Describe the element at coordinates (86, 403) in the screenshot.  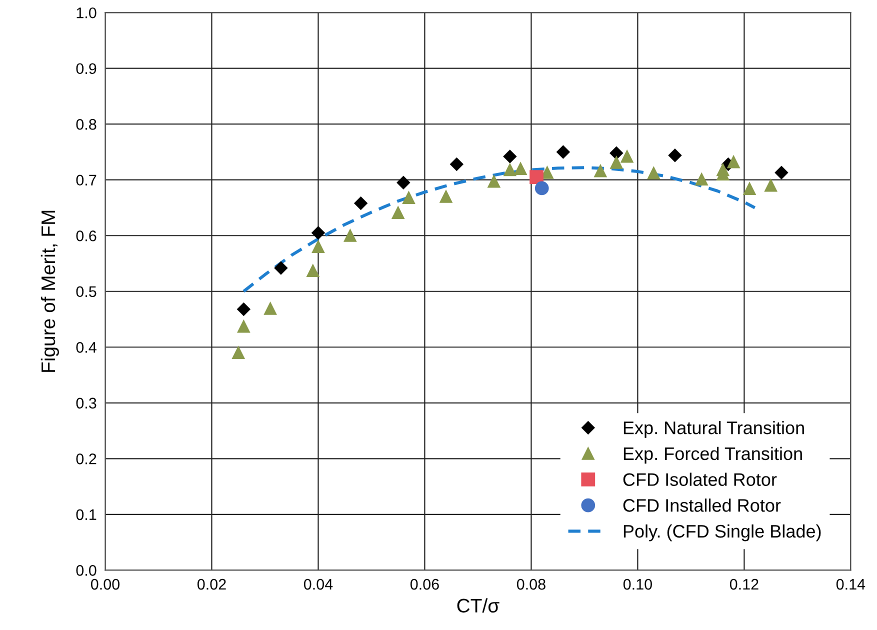
I see `y-tick-label: 0.3` at that location.